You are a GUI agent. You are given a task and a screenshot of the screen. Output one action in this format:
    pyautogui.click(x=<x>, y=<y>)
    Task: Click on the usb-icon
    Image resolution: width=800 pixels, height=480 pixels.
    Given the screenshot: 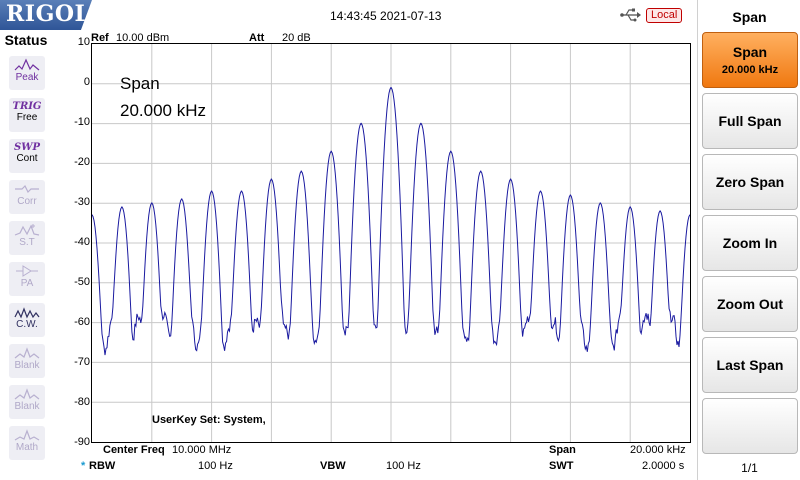 What is the action you would take?
    pyautogui.click(x=630, y=15)
    